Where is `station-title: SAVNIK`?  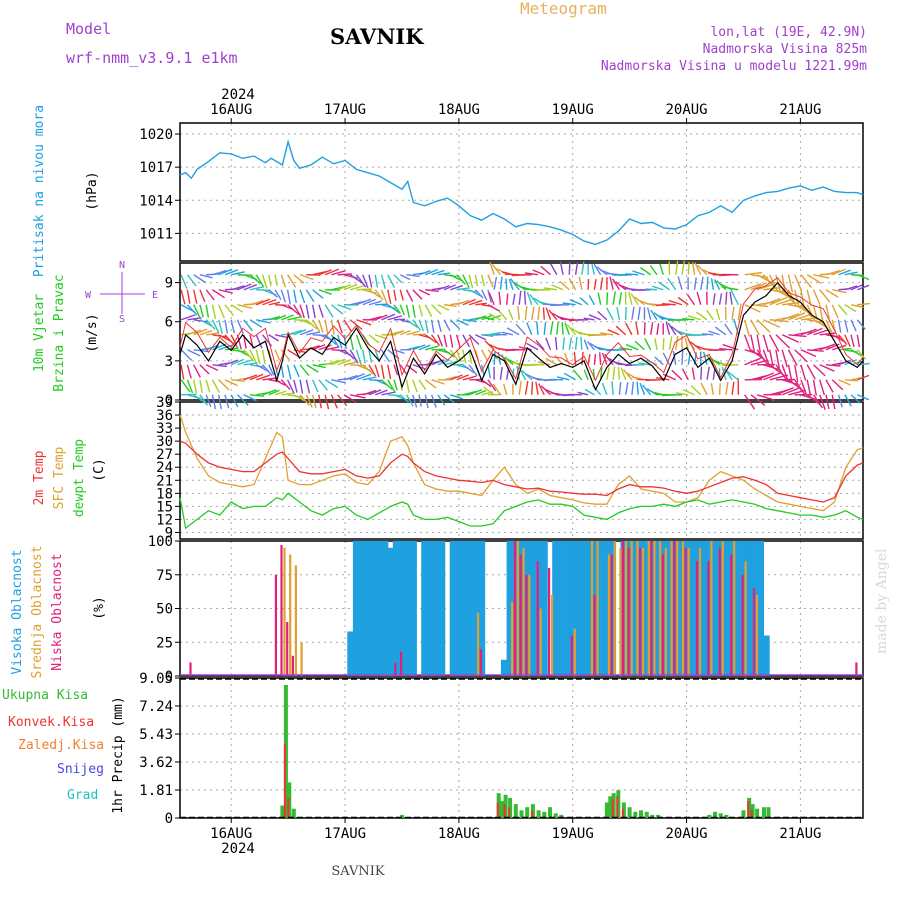 station-title: SAVNIK is located at coordinates (377, 36).